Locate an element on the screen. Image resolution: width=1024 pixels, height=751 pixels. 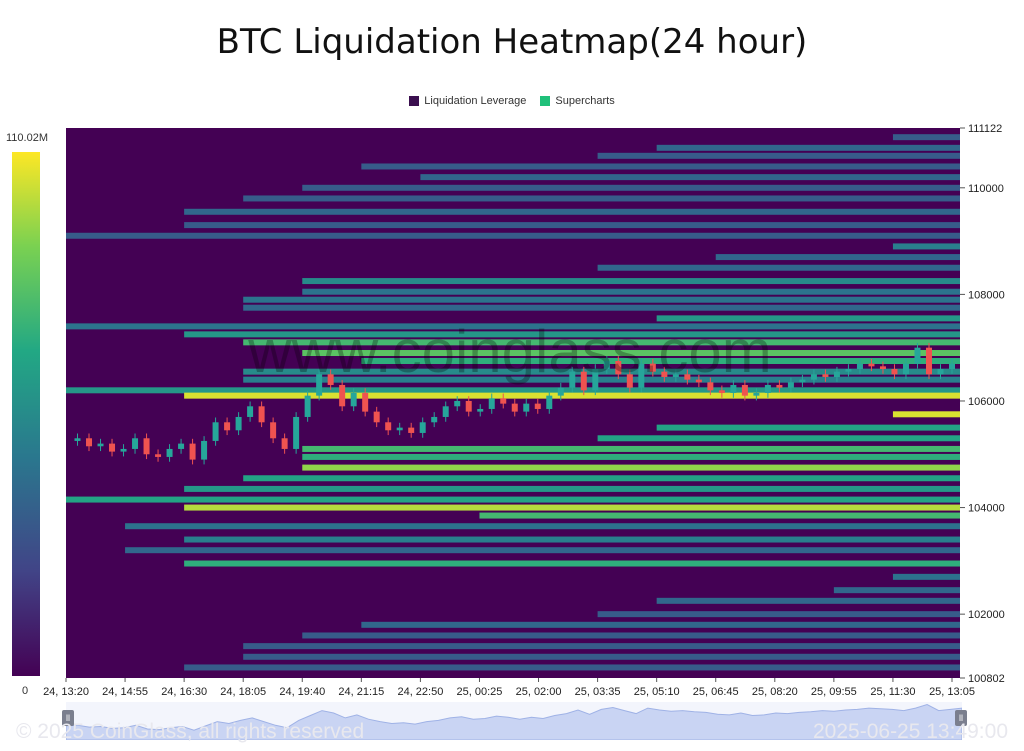
x-tick-label: 25, 05:10 is located at coordinates (657, 692).